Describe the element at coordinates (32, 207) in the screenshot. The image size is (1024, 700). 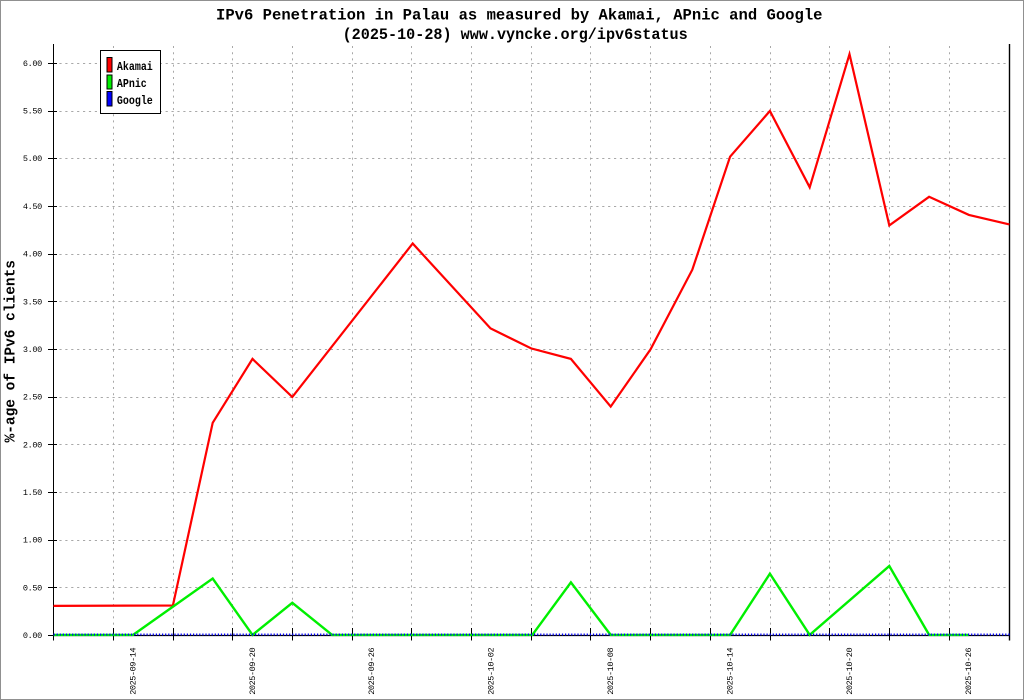
I see `svg-text: 4.50` at that location.